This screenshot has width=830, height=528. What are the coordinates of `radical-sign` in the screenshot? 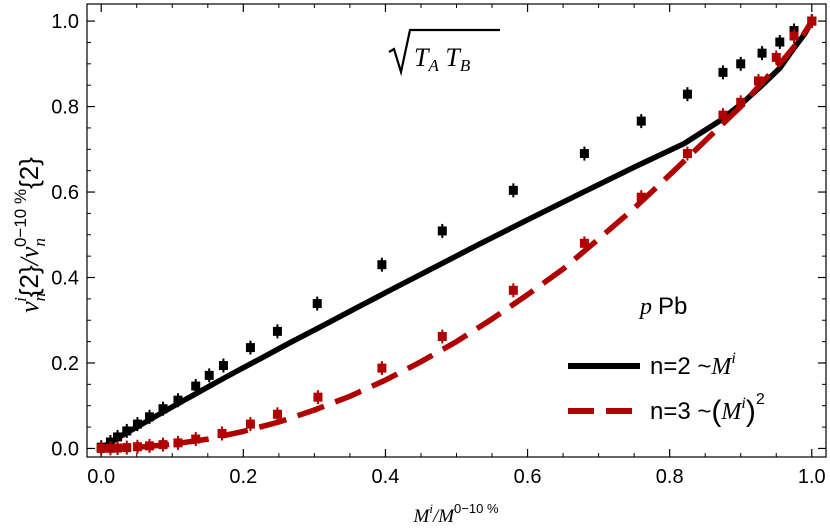 It's located at (444, 52).